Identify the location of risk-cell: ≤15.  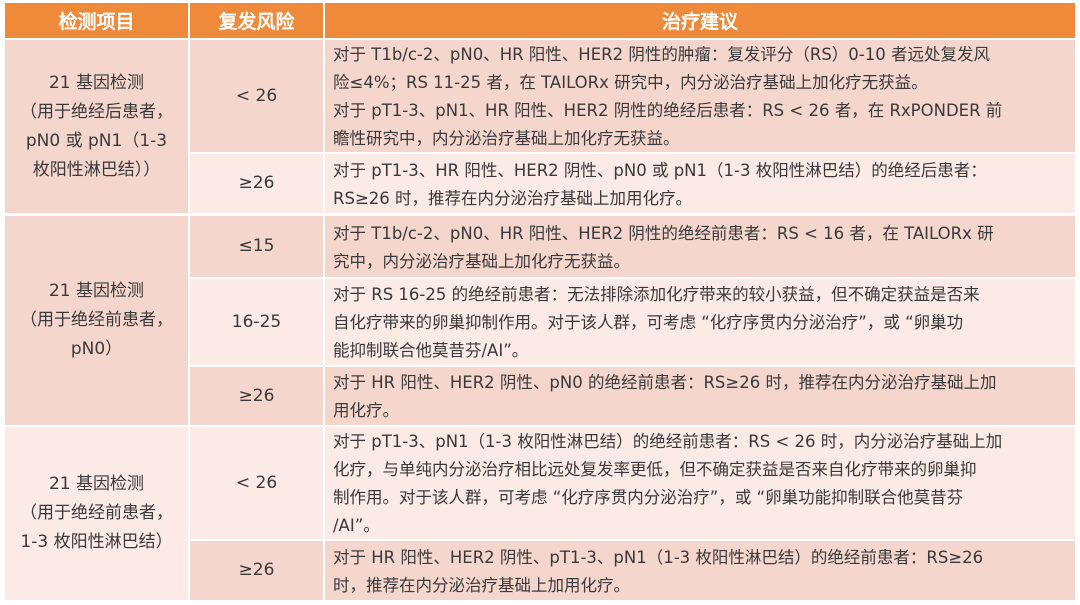
(256, 246).